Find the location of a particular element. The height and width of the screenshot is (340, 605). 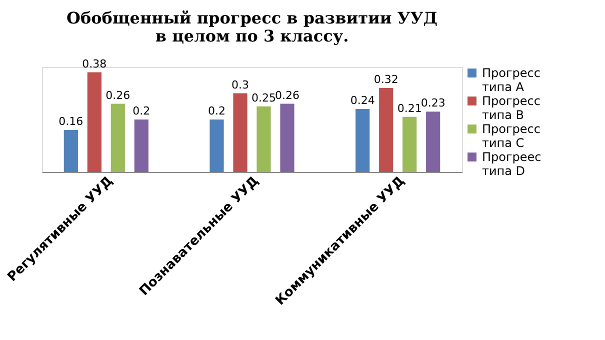

chart-title: Обобщенный прогресс в развитии УУД в целом по 3 классу. is located at coordinates (252, 27).